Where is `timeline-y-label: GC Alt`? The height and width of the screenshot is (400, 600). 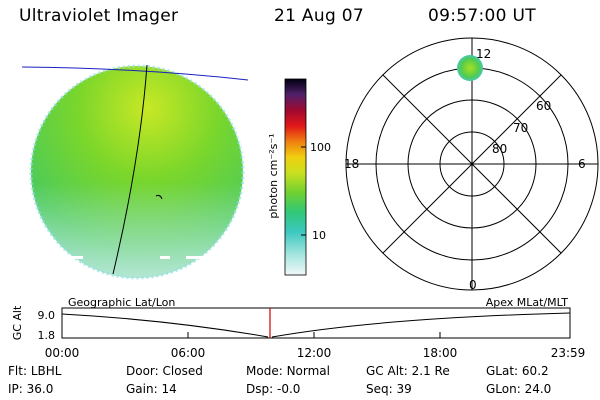 timeline-y-label: GC Alt is located at coordinates (17, 322).